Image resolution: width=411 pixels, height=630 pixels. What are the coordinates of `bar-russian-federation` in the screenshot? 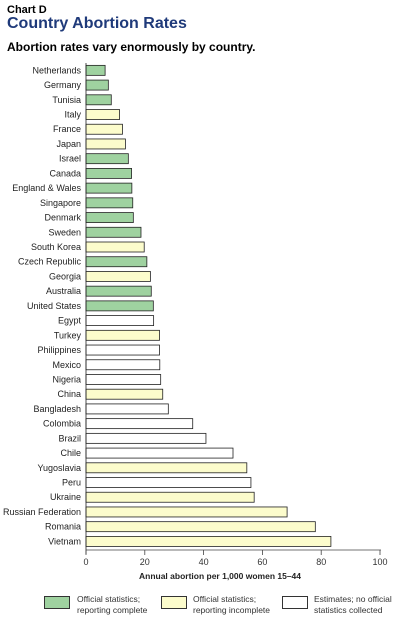 It's located at (186, 512).